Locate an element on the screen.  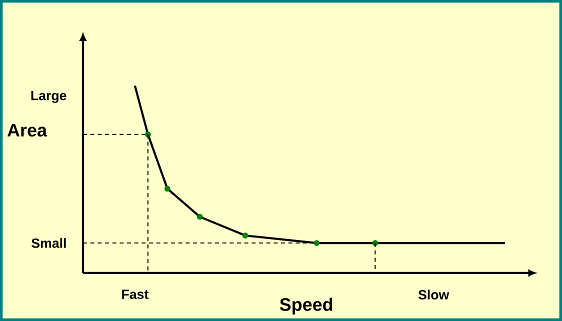
text: Small is located at coordinates (49, 243).